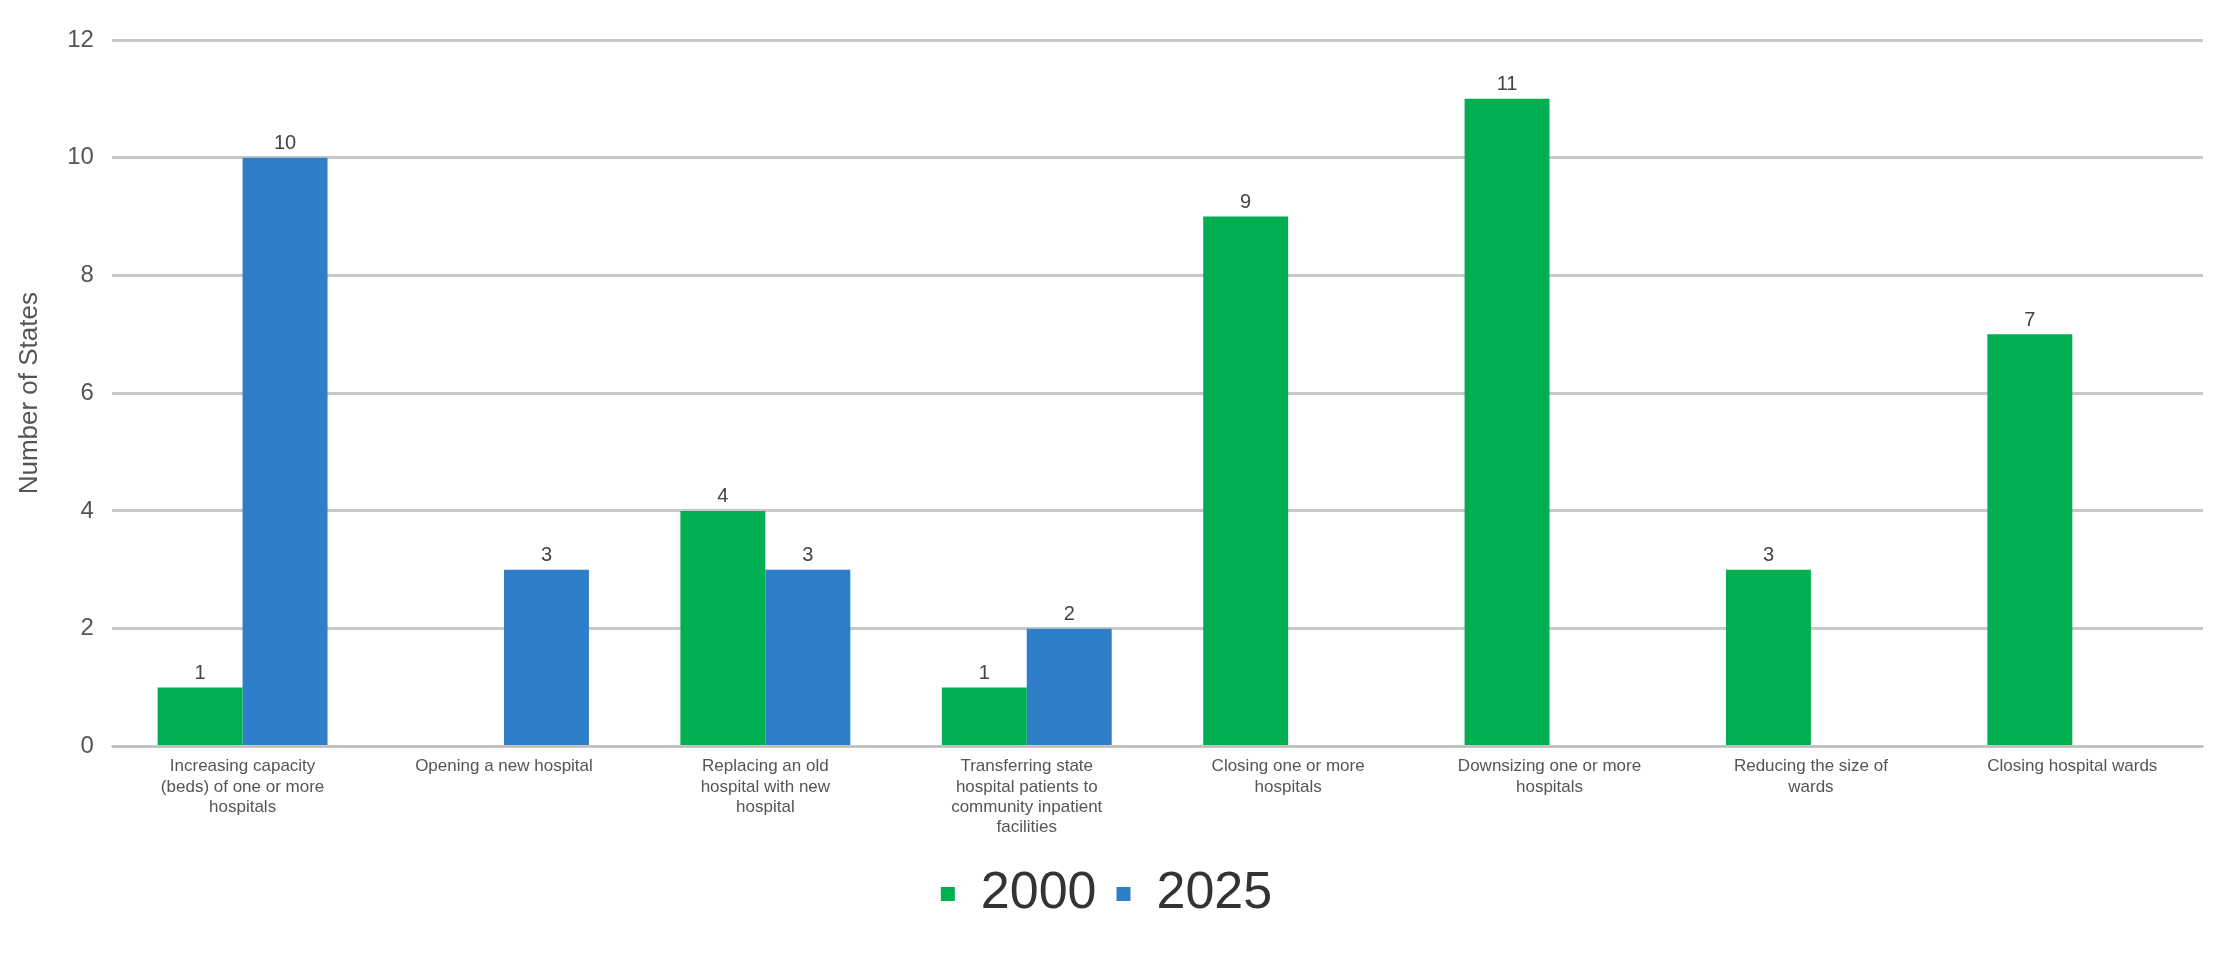 The height and width of the screenshot is (964, 2233). I want to click on x-tick-label: Reducing the size of wards, so click(1811, 776).